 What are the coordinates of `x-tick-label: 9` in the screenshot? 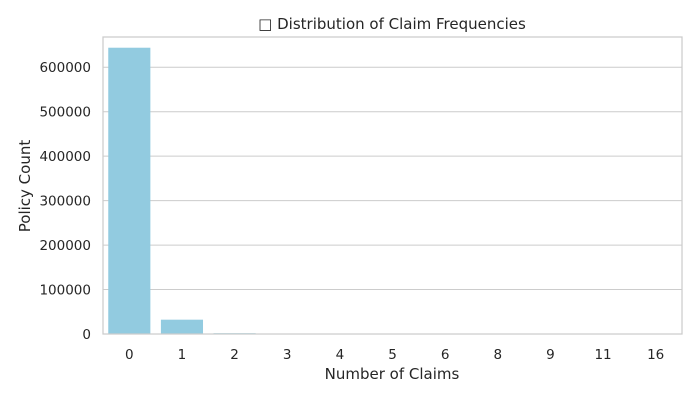 It's located at (550, 355).